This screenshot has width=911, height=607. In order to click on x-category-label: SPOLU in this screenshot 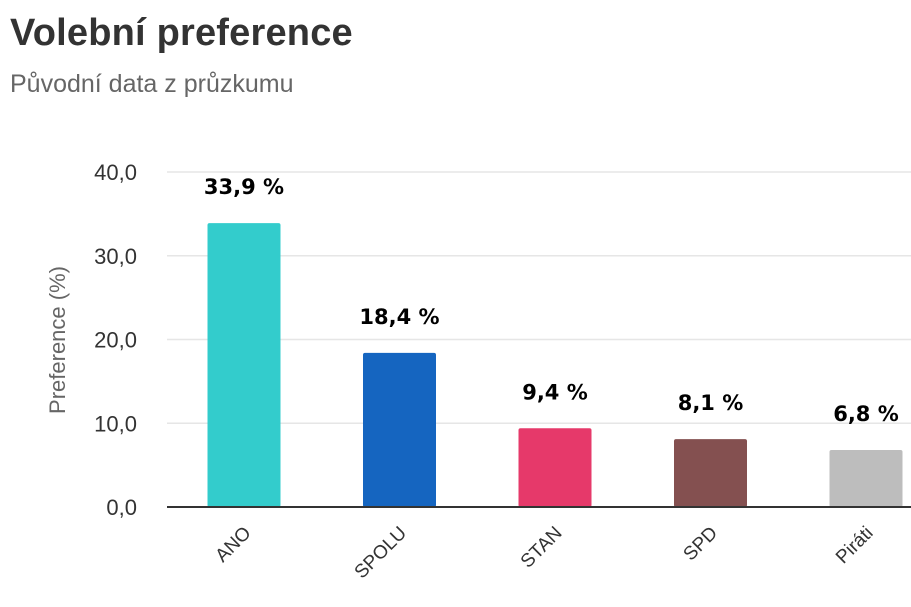, I will do `click(381, 553)`.